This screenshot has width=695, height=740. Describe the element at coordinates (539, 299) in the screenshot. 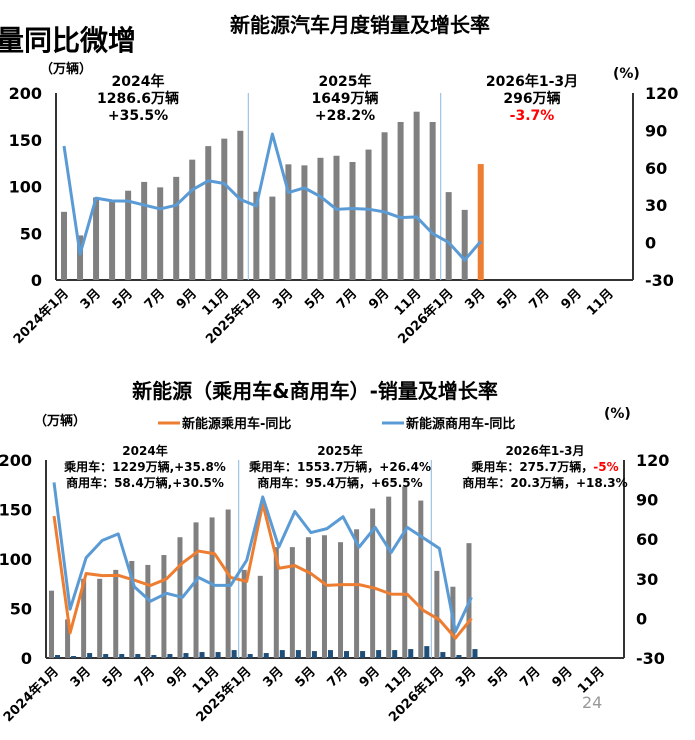

I see `x-tick-label: 7月` at that location.